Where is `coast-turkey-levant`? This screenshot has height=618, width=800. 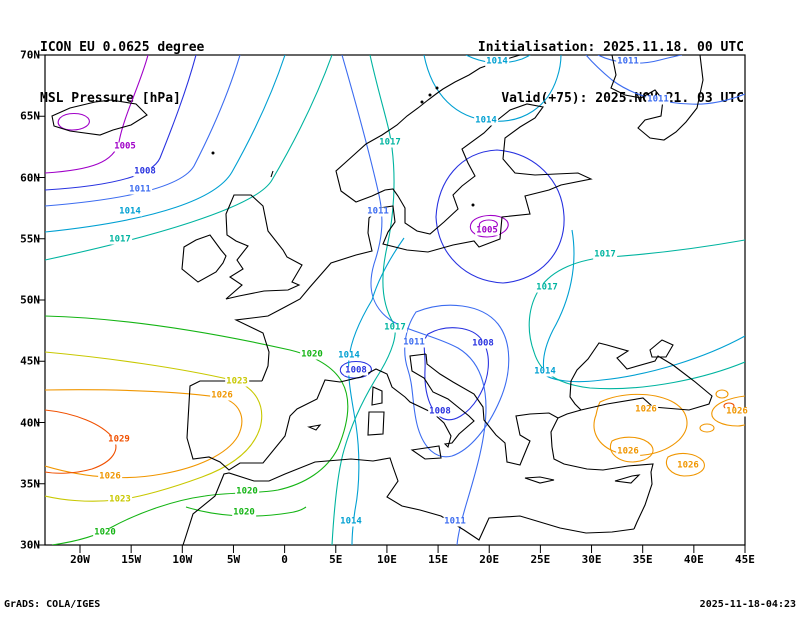
coast-turkey-levant is located at coordinates (602, 488).